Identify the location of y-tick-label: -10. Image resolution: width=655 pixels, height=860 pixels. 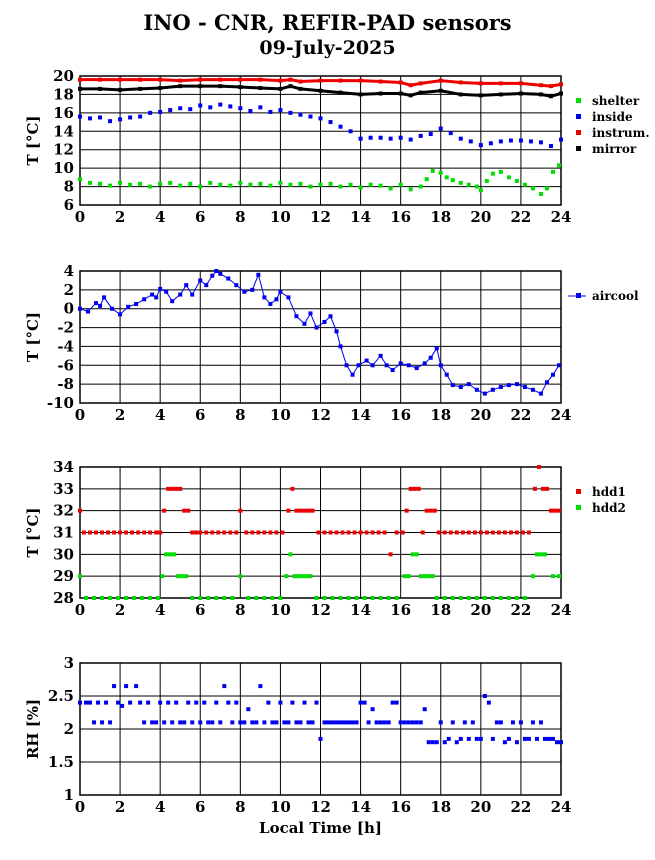
(60, 403).